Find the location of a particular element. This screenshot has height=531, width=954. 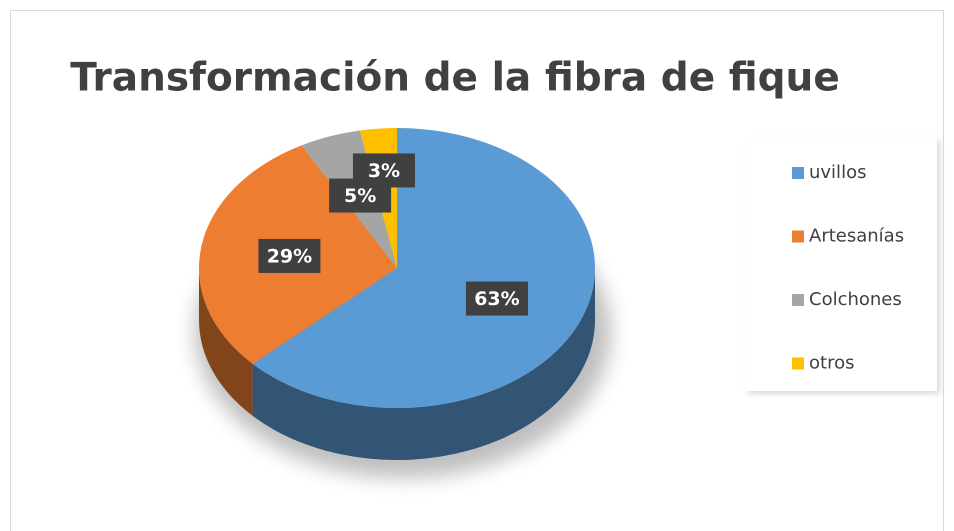

legend-box is located at coordinates (841, 264).